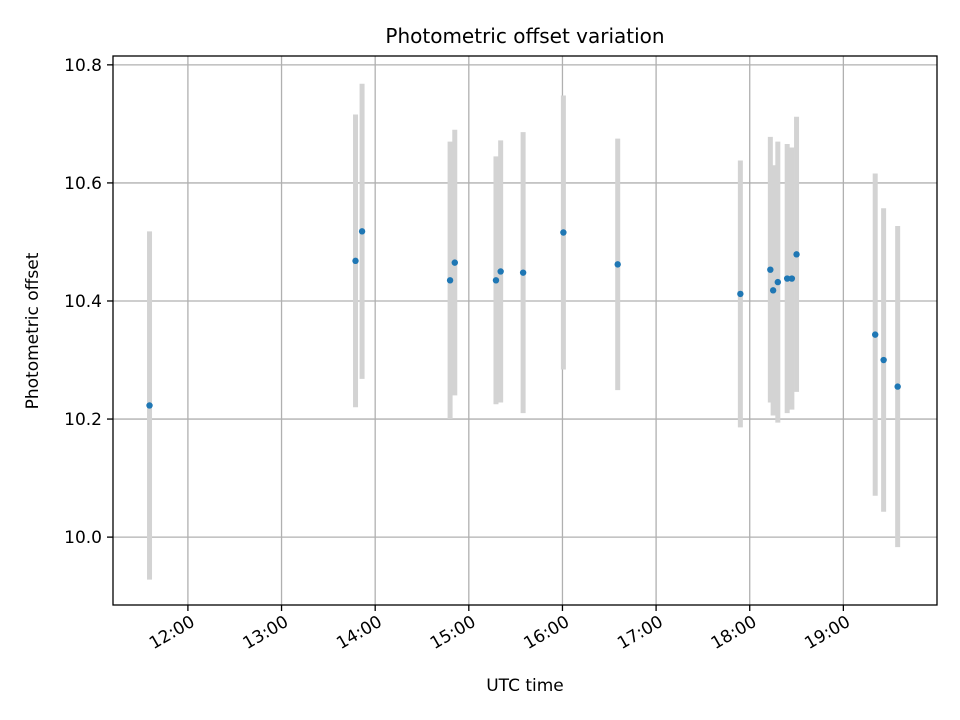  What do you see at coordinates (266, 633) in the screenshot?
I see `x-tick-label-1: 13:00` at bounding box center [266, 633].